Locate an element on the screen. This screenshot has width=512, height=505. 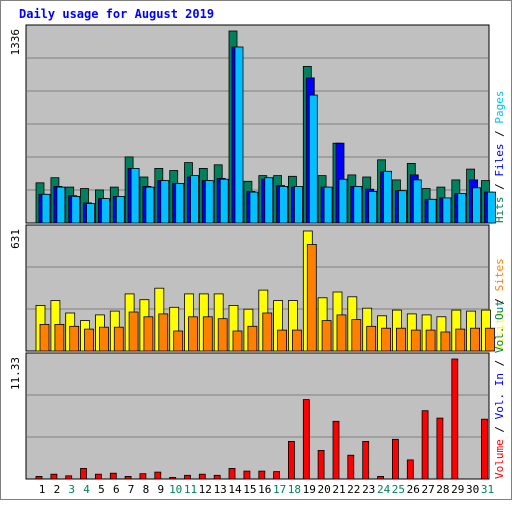
panel-visits-legend: Visits / Sites is located at coordinates (499, 304).